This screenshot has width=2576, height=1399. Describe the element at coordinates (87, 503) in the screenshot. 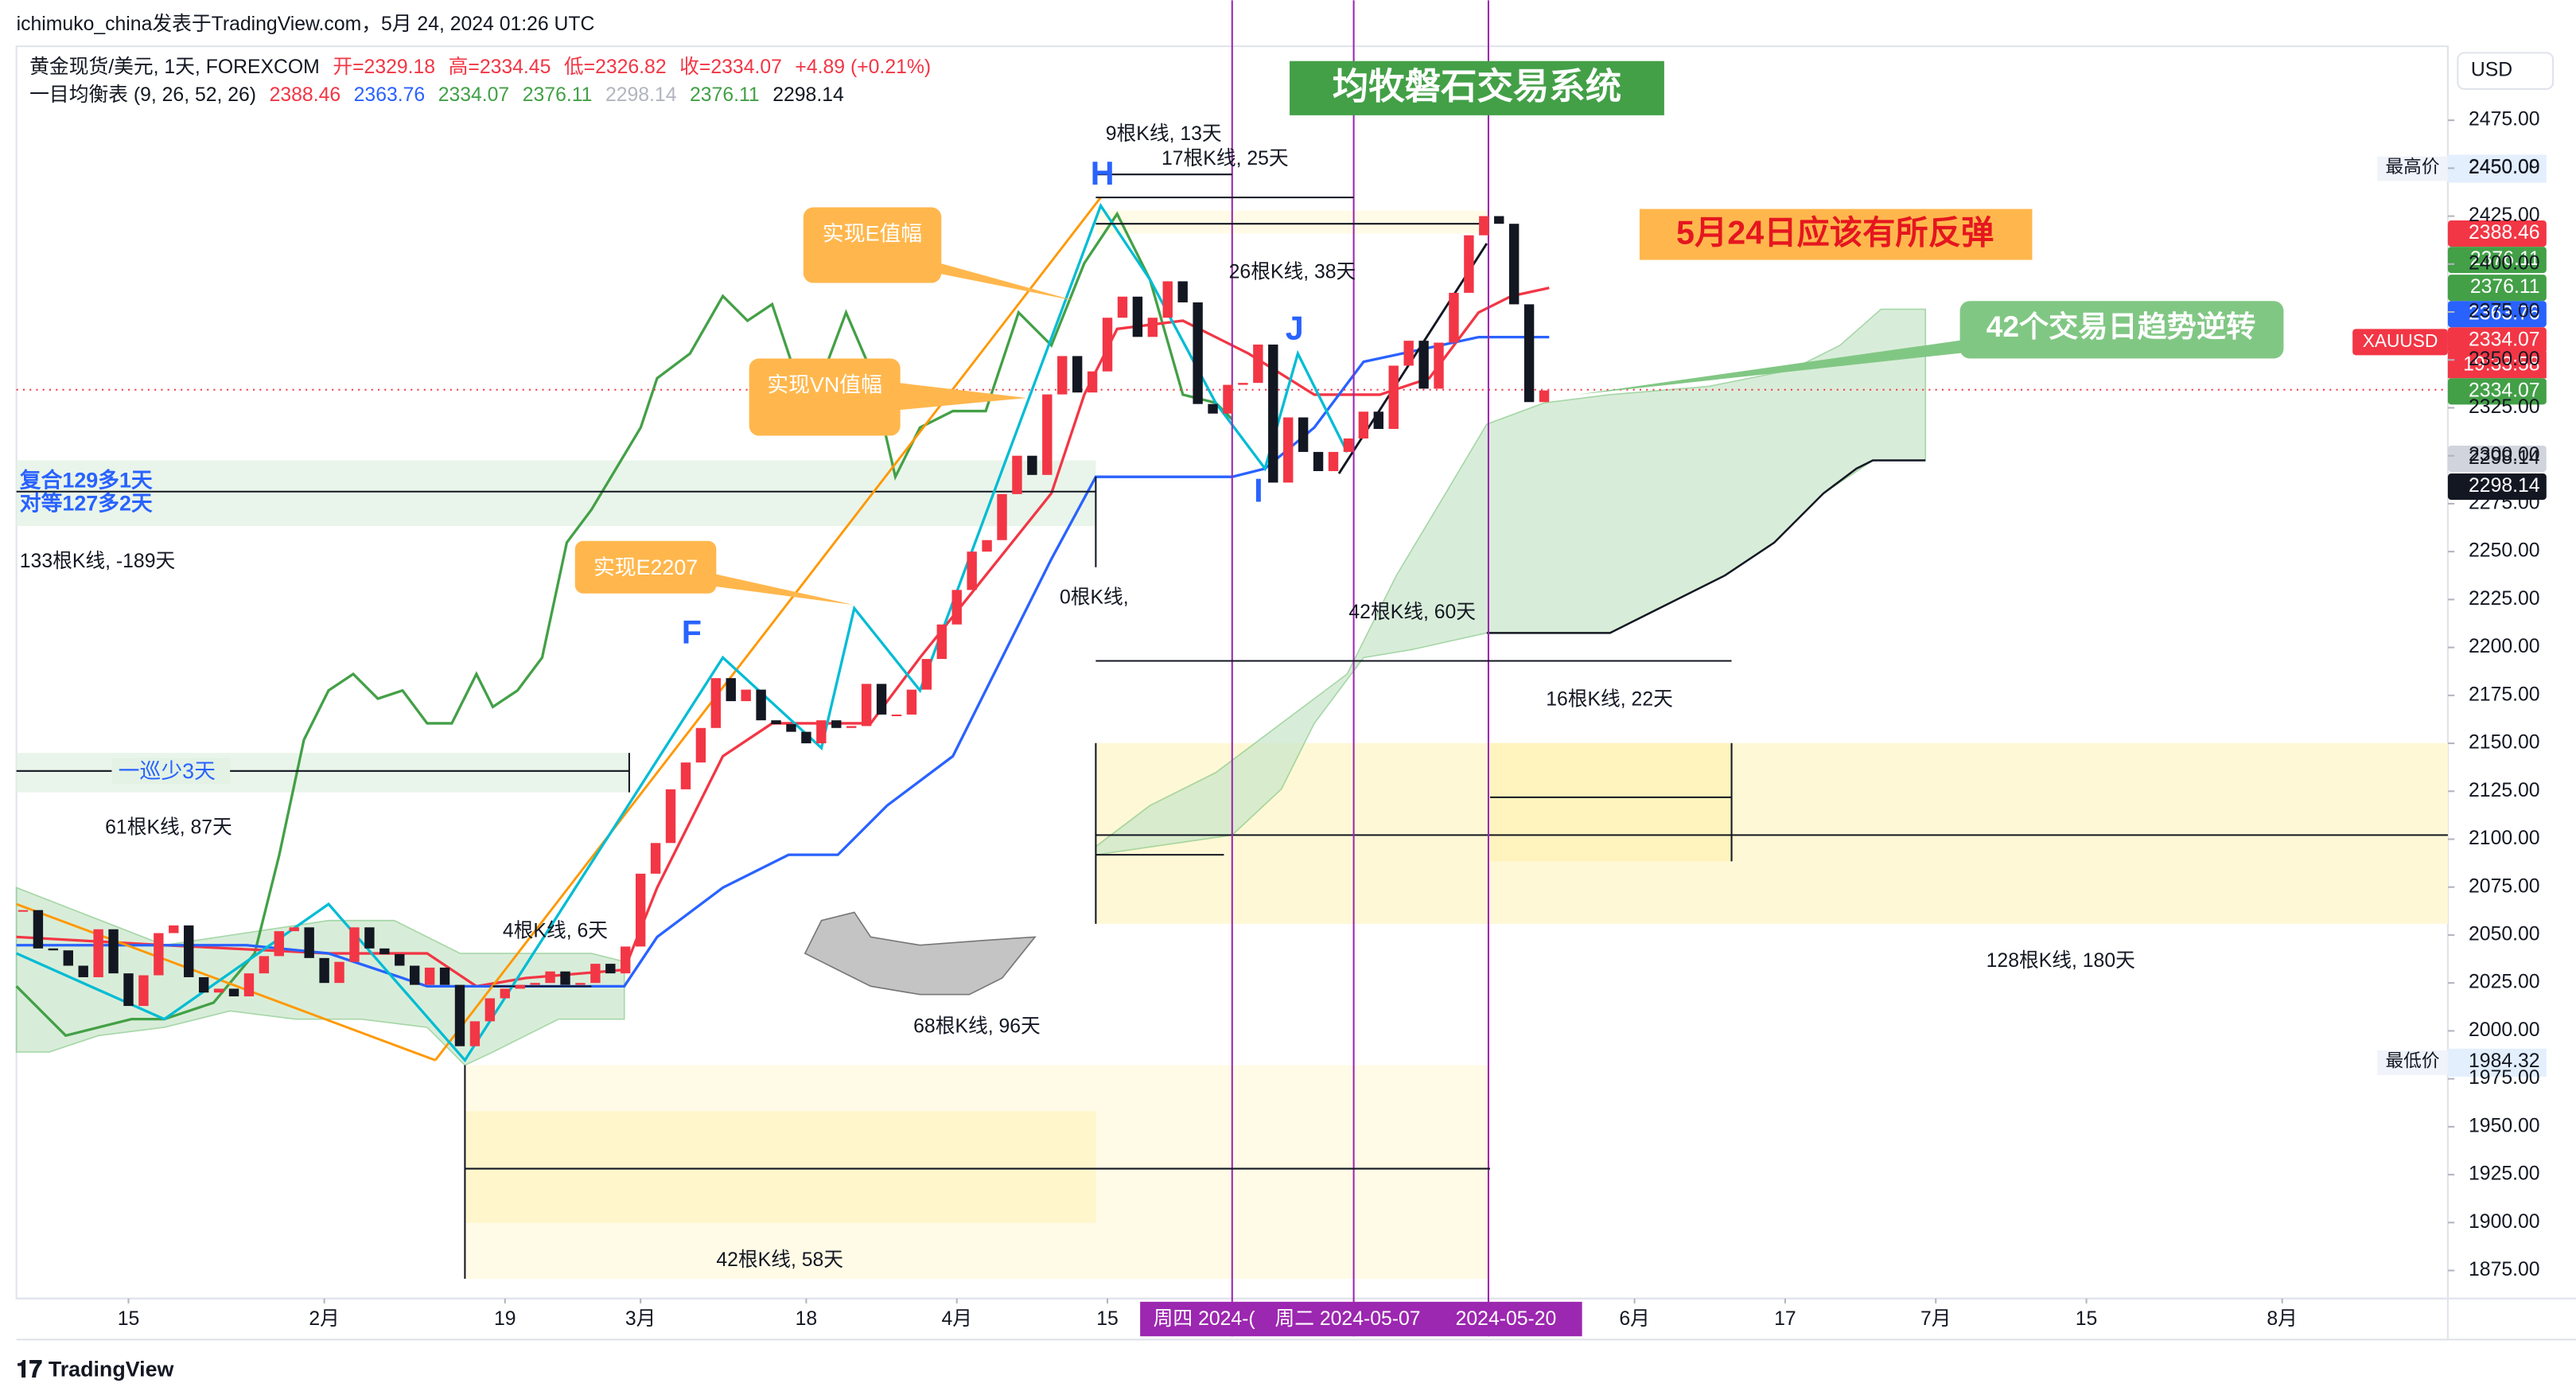

I see `cycle-label: 对等127多2天` at that location.